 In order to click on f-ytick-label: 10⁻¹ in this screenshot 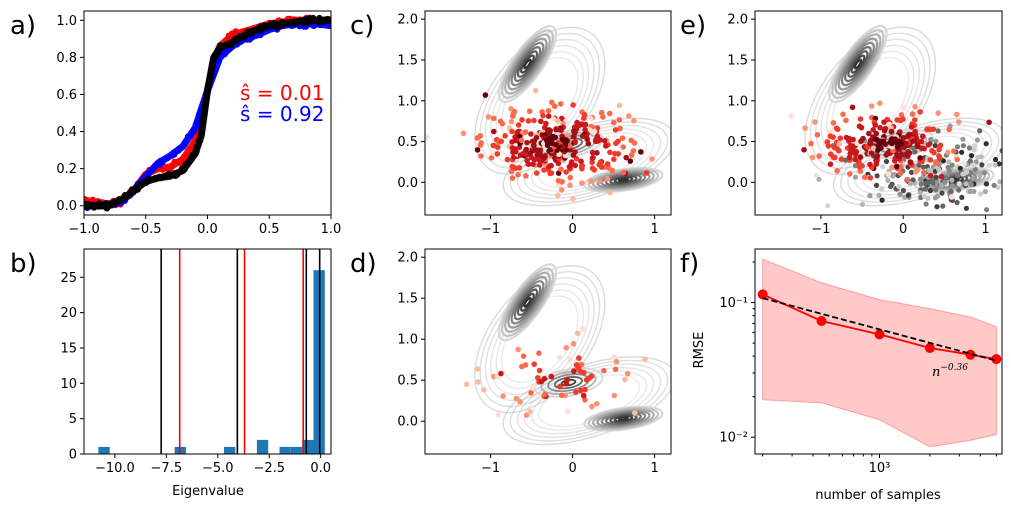, I will do `click(733, 303)`.